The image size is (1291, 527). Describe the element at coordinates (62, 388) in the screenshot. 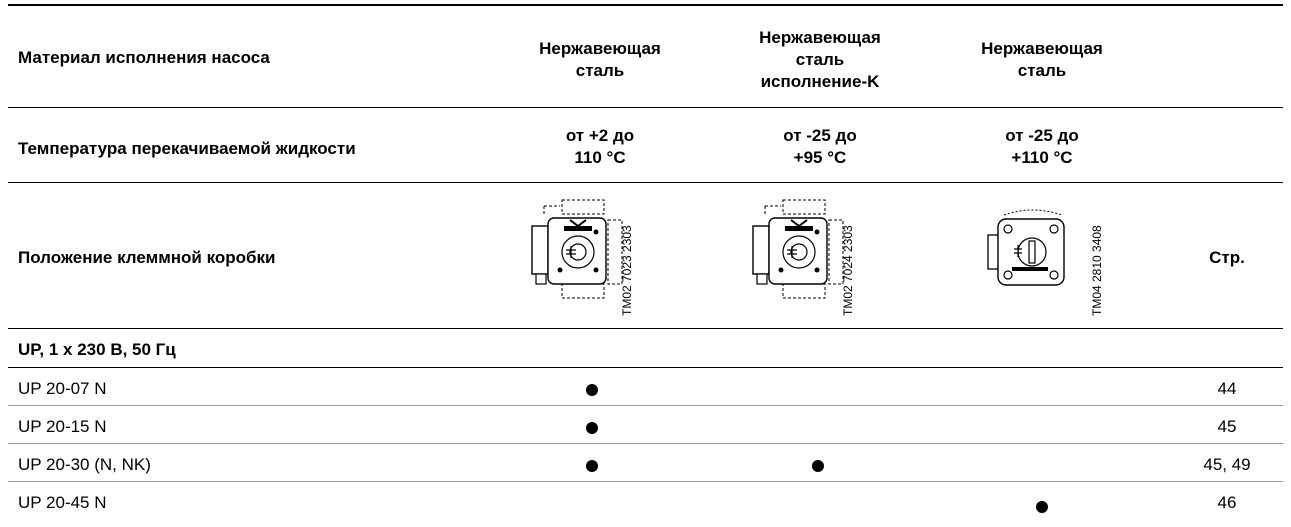

I see `row-model-name: UP 20-07 N` at that location.